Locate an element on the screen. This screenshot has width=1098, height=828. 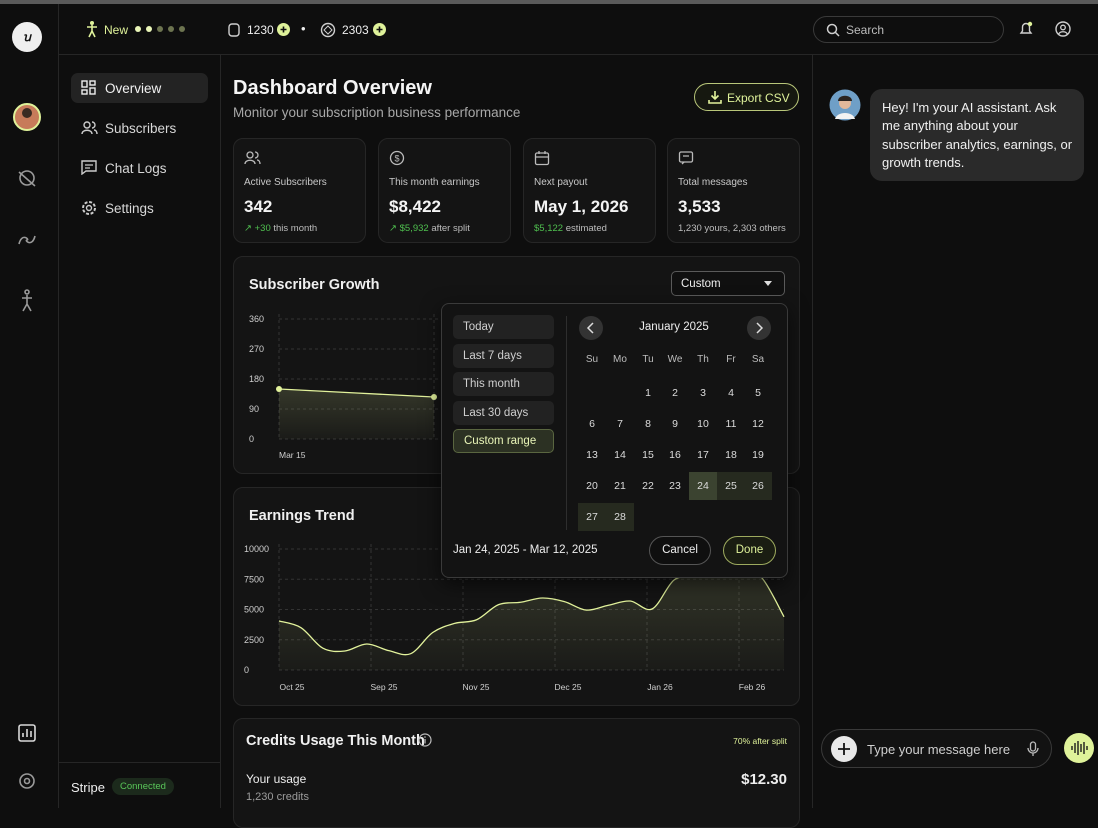
month-label: January 2025 is located at coordinates (674, 327).